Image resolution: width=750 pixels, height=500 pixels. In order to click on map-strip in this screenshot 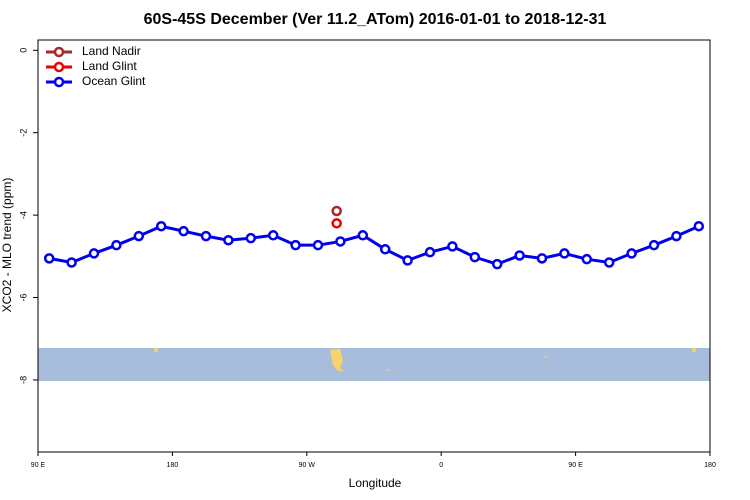, I will do `click(374, 364)`.